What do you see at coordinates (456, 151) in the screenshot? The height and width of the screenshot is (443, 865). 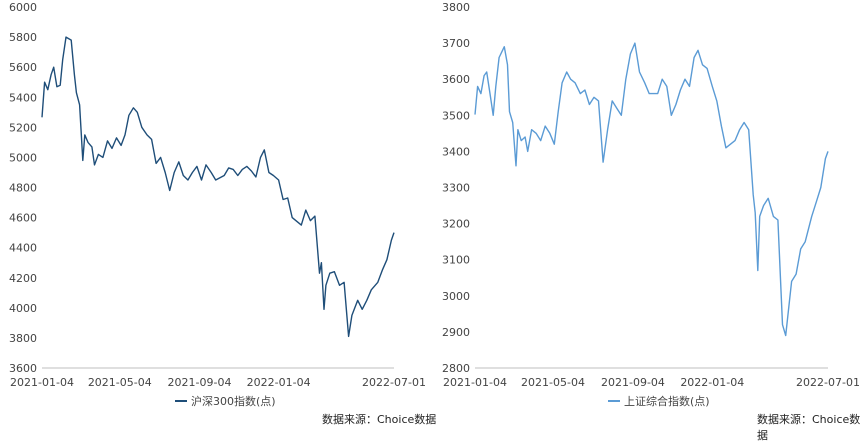 I see `y-tick-label: 3400` at bounding box center [456, 151].